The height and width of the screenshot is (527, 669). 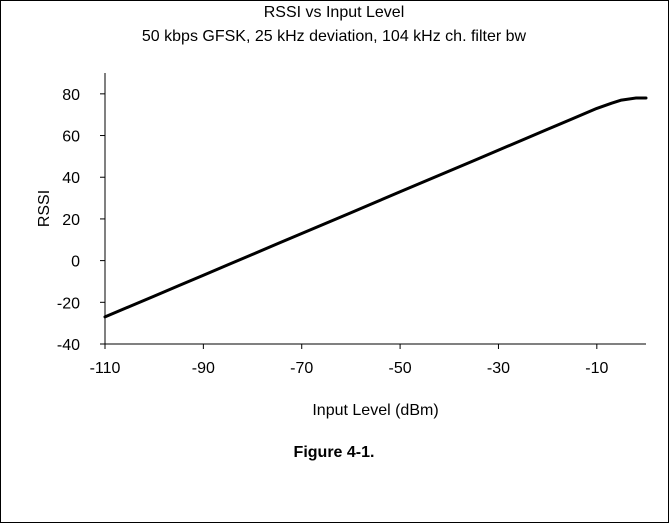 I want to click on figure-caption: Figure 4-1., so click(x=334, y=452).